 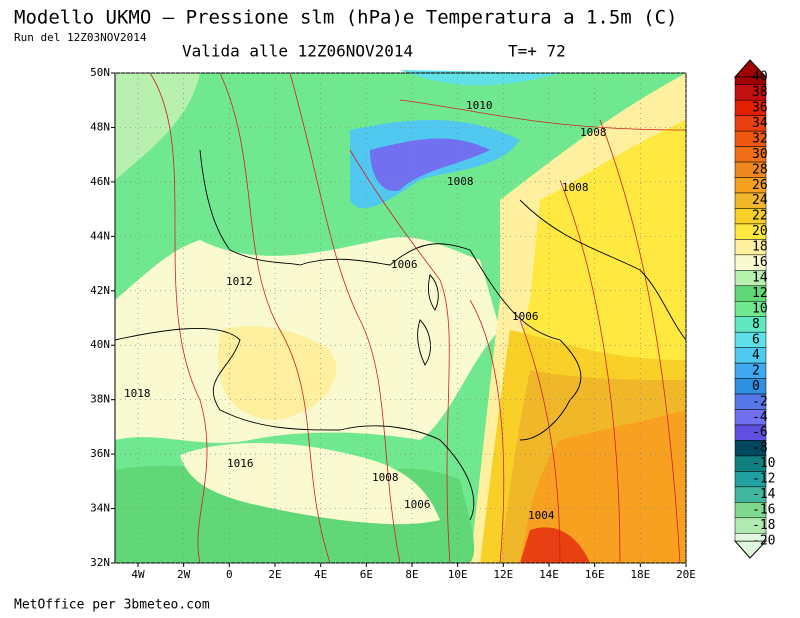 What do you see at coordinates (100, 562) in the screenshot?
I see `y-tick-label: 32N` at bounding box center [100, 562].